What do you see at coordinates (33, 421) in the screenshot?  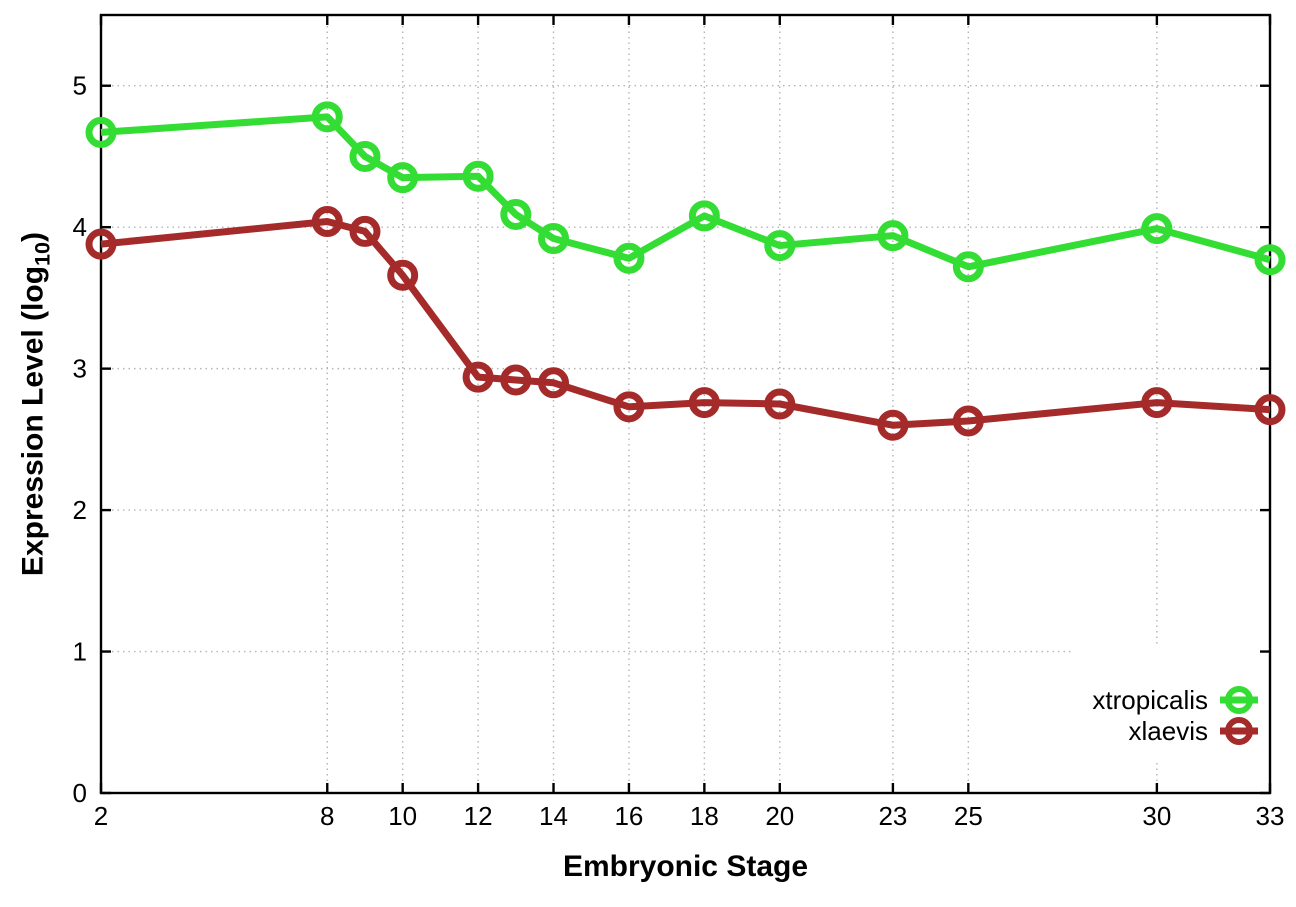 I see `y-axis-title-prefix: Expression Level (log` at bounding box center [33, 421].